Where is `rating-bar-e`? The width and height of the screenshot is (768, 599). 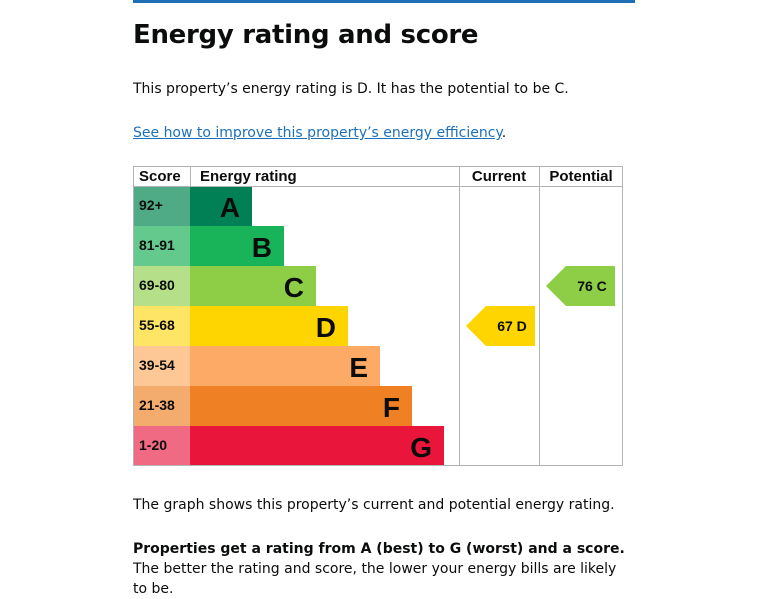 rating-bar-e is located at coordinates (285, 366).